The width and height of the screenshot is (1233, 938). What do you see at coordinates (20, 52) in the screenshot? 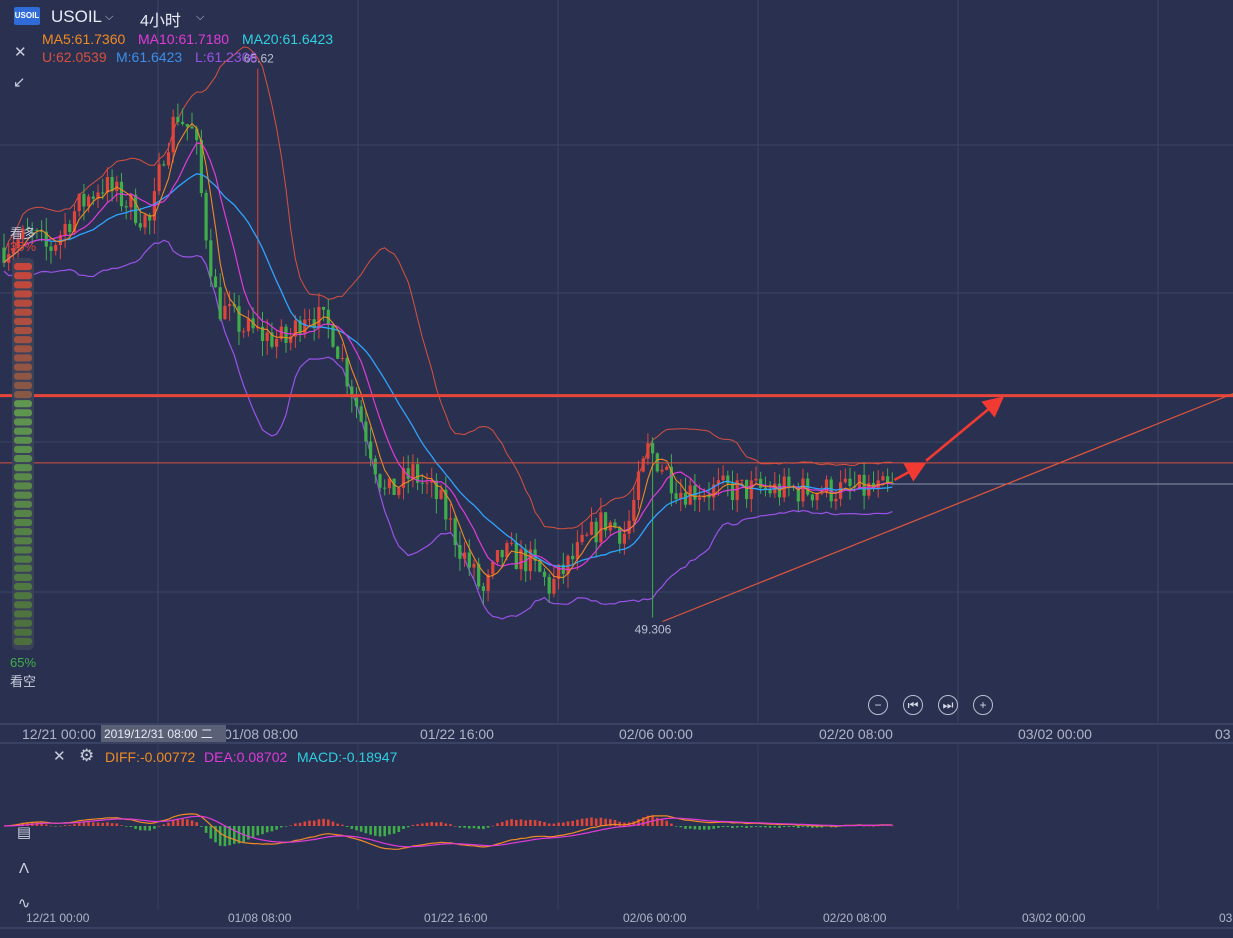
I see `close-icon: ✕` at bounding box center [20, 52].